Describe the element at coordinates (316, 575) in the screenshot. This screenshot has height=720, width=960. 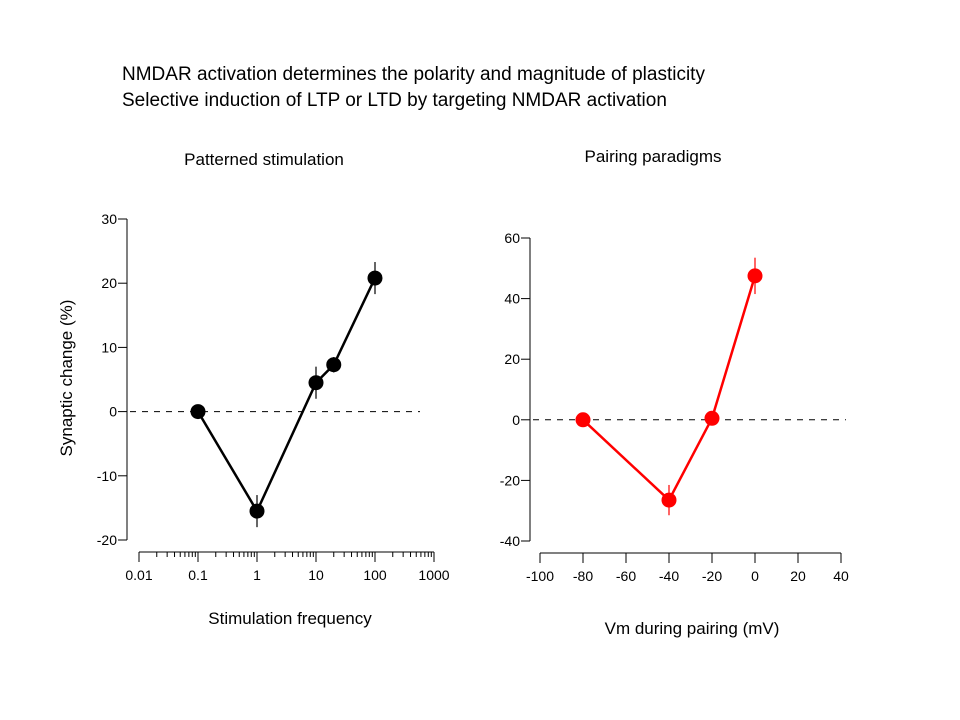
I see `left-x-tick-label: 10` at that location.